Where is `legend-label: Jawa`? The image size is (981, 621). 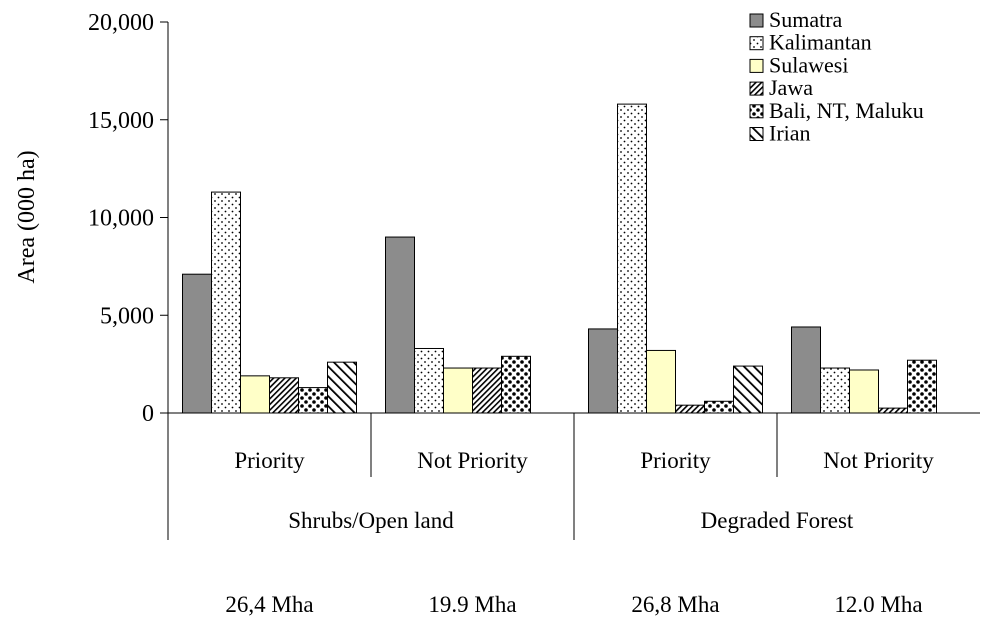
legend-label: Jawa is located at coordinates (791, 87).